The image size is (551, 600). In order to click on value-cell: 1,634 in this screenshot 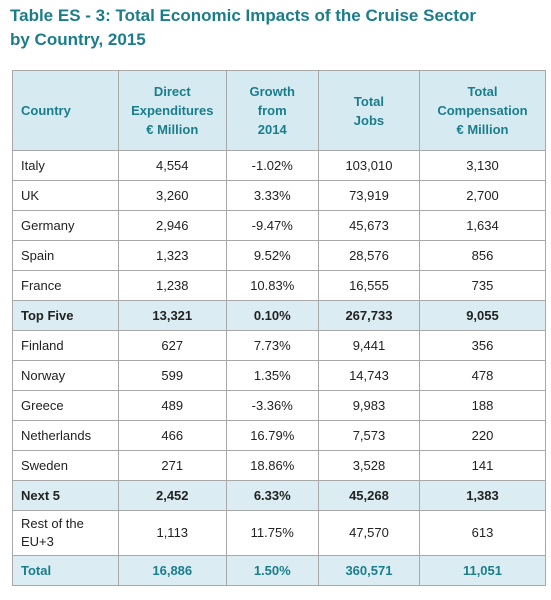, I will do `click(482, 225)`.